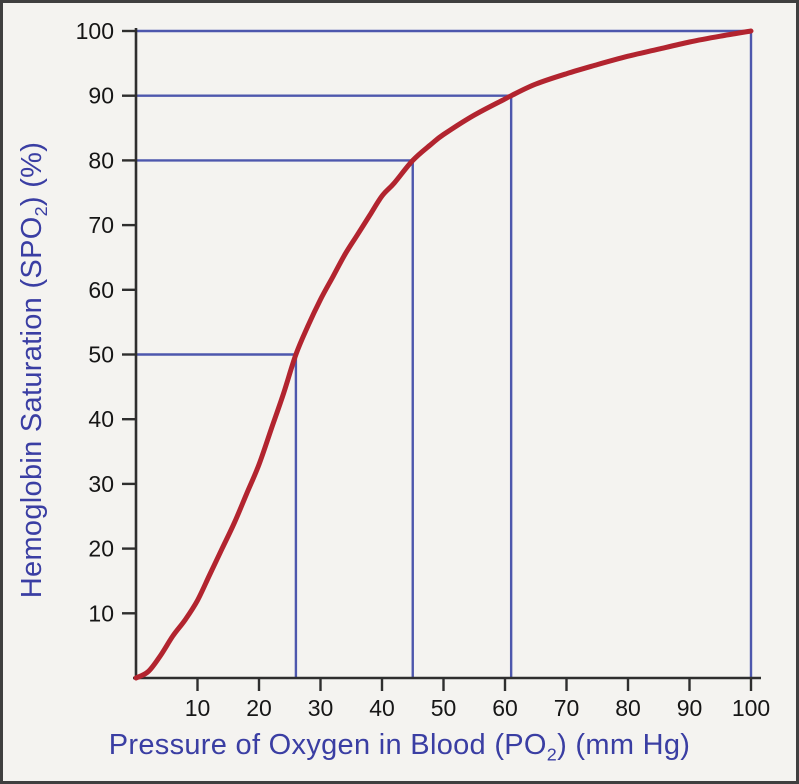  What do you see at coordinates (101, 355) in the screenshot?
I see `y-tick-label: 50` at bounding box center [101, 355].